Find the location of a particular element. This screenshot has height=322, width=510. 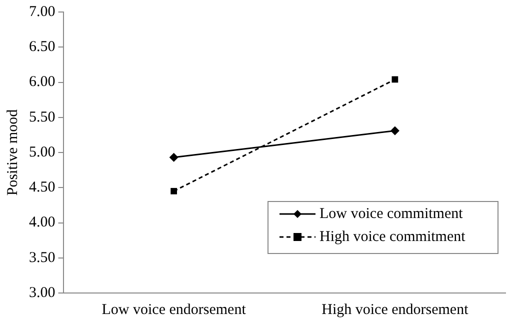

legend-label: Low voice commitment is located at coordinates (392, 214).